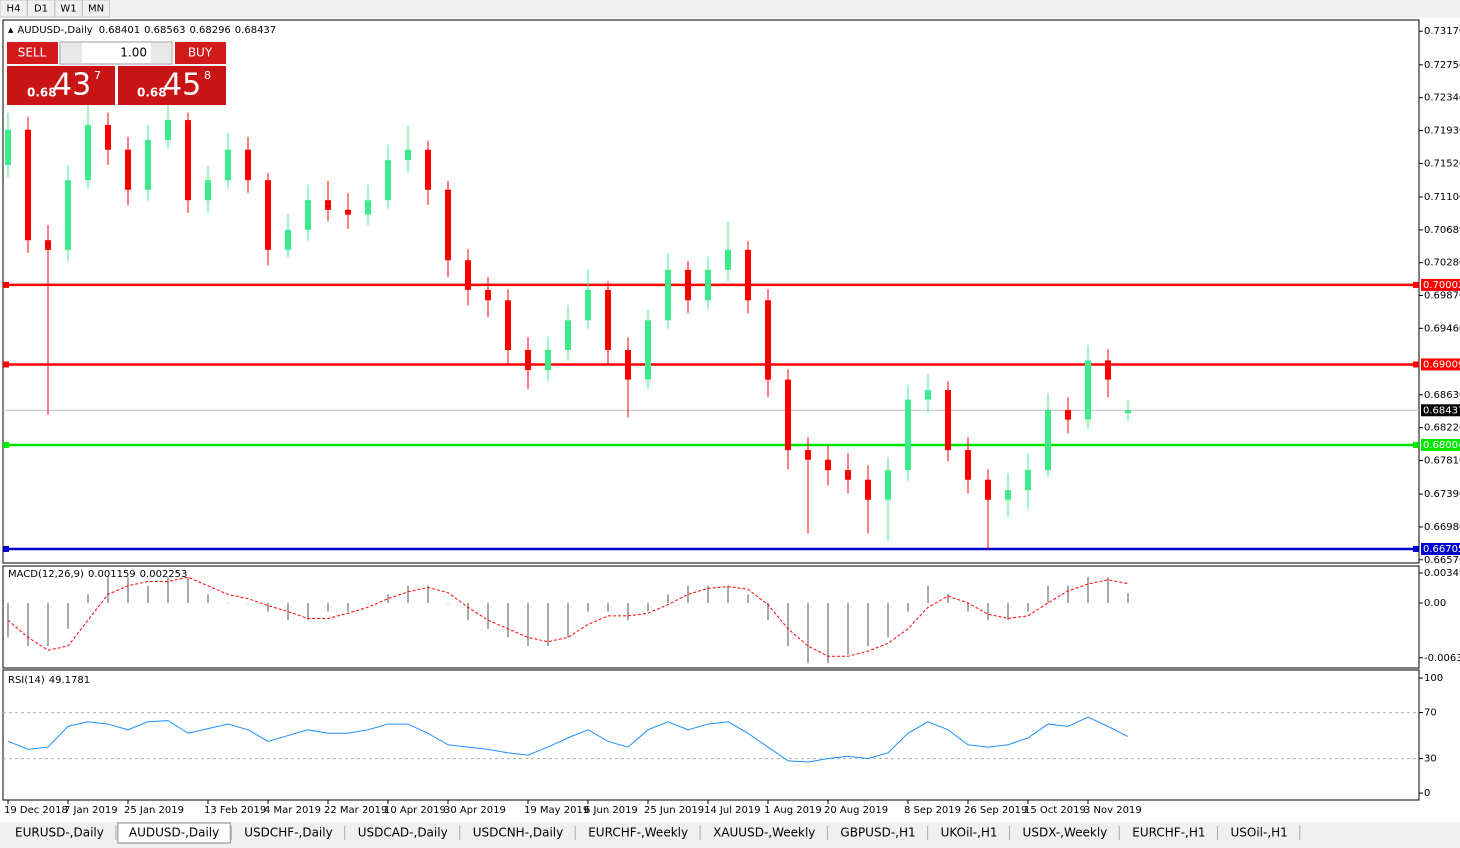 The width and height of the screenshot is (1460, 848). What do you see at coordinates (96, 9) in the screenshot?
I see `toolbar-button` at bounding box center [96, 9].